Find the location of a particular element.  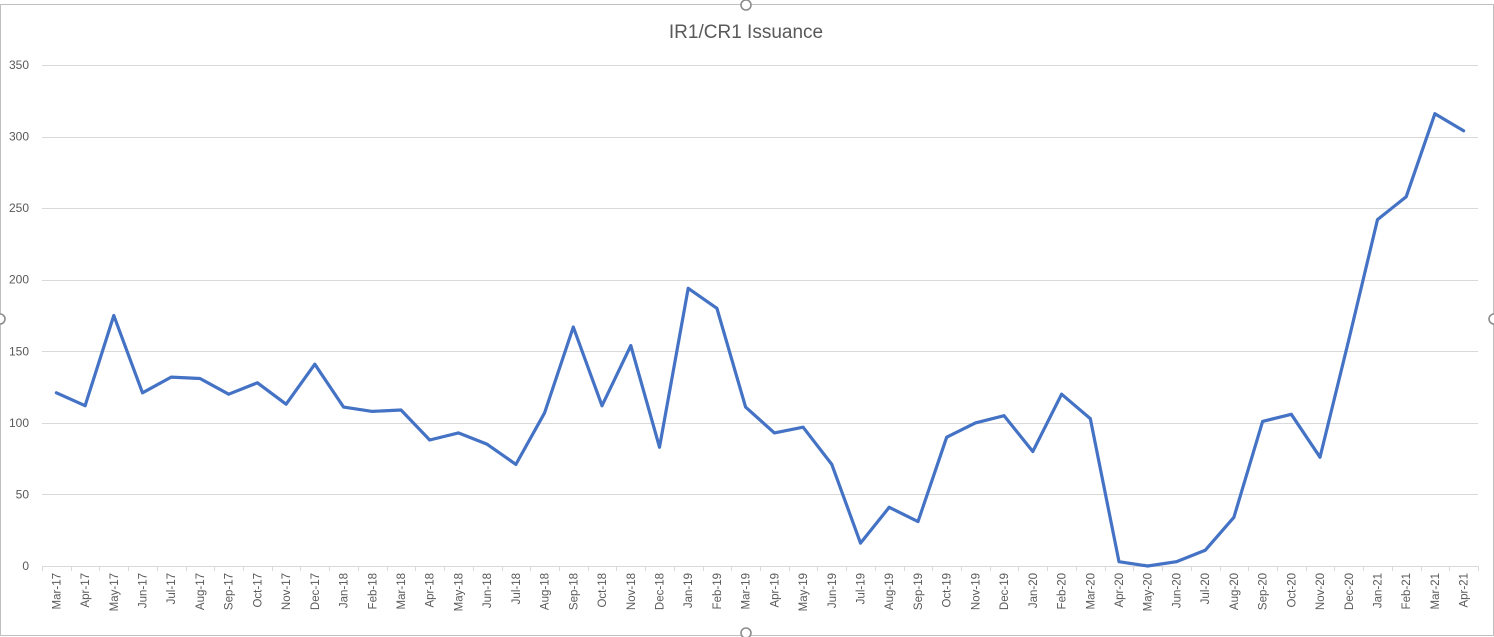

x-tick-label: Jan-18 is located at coordinates (345, 590).